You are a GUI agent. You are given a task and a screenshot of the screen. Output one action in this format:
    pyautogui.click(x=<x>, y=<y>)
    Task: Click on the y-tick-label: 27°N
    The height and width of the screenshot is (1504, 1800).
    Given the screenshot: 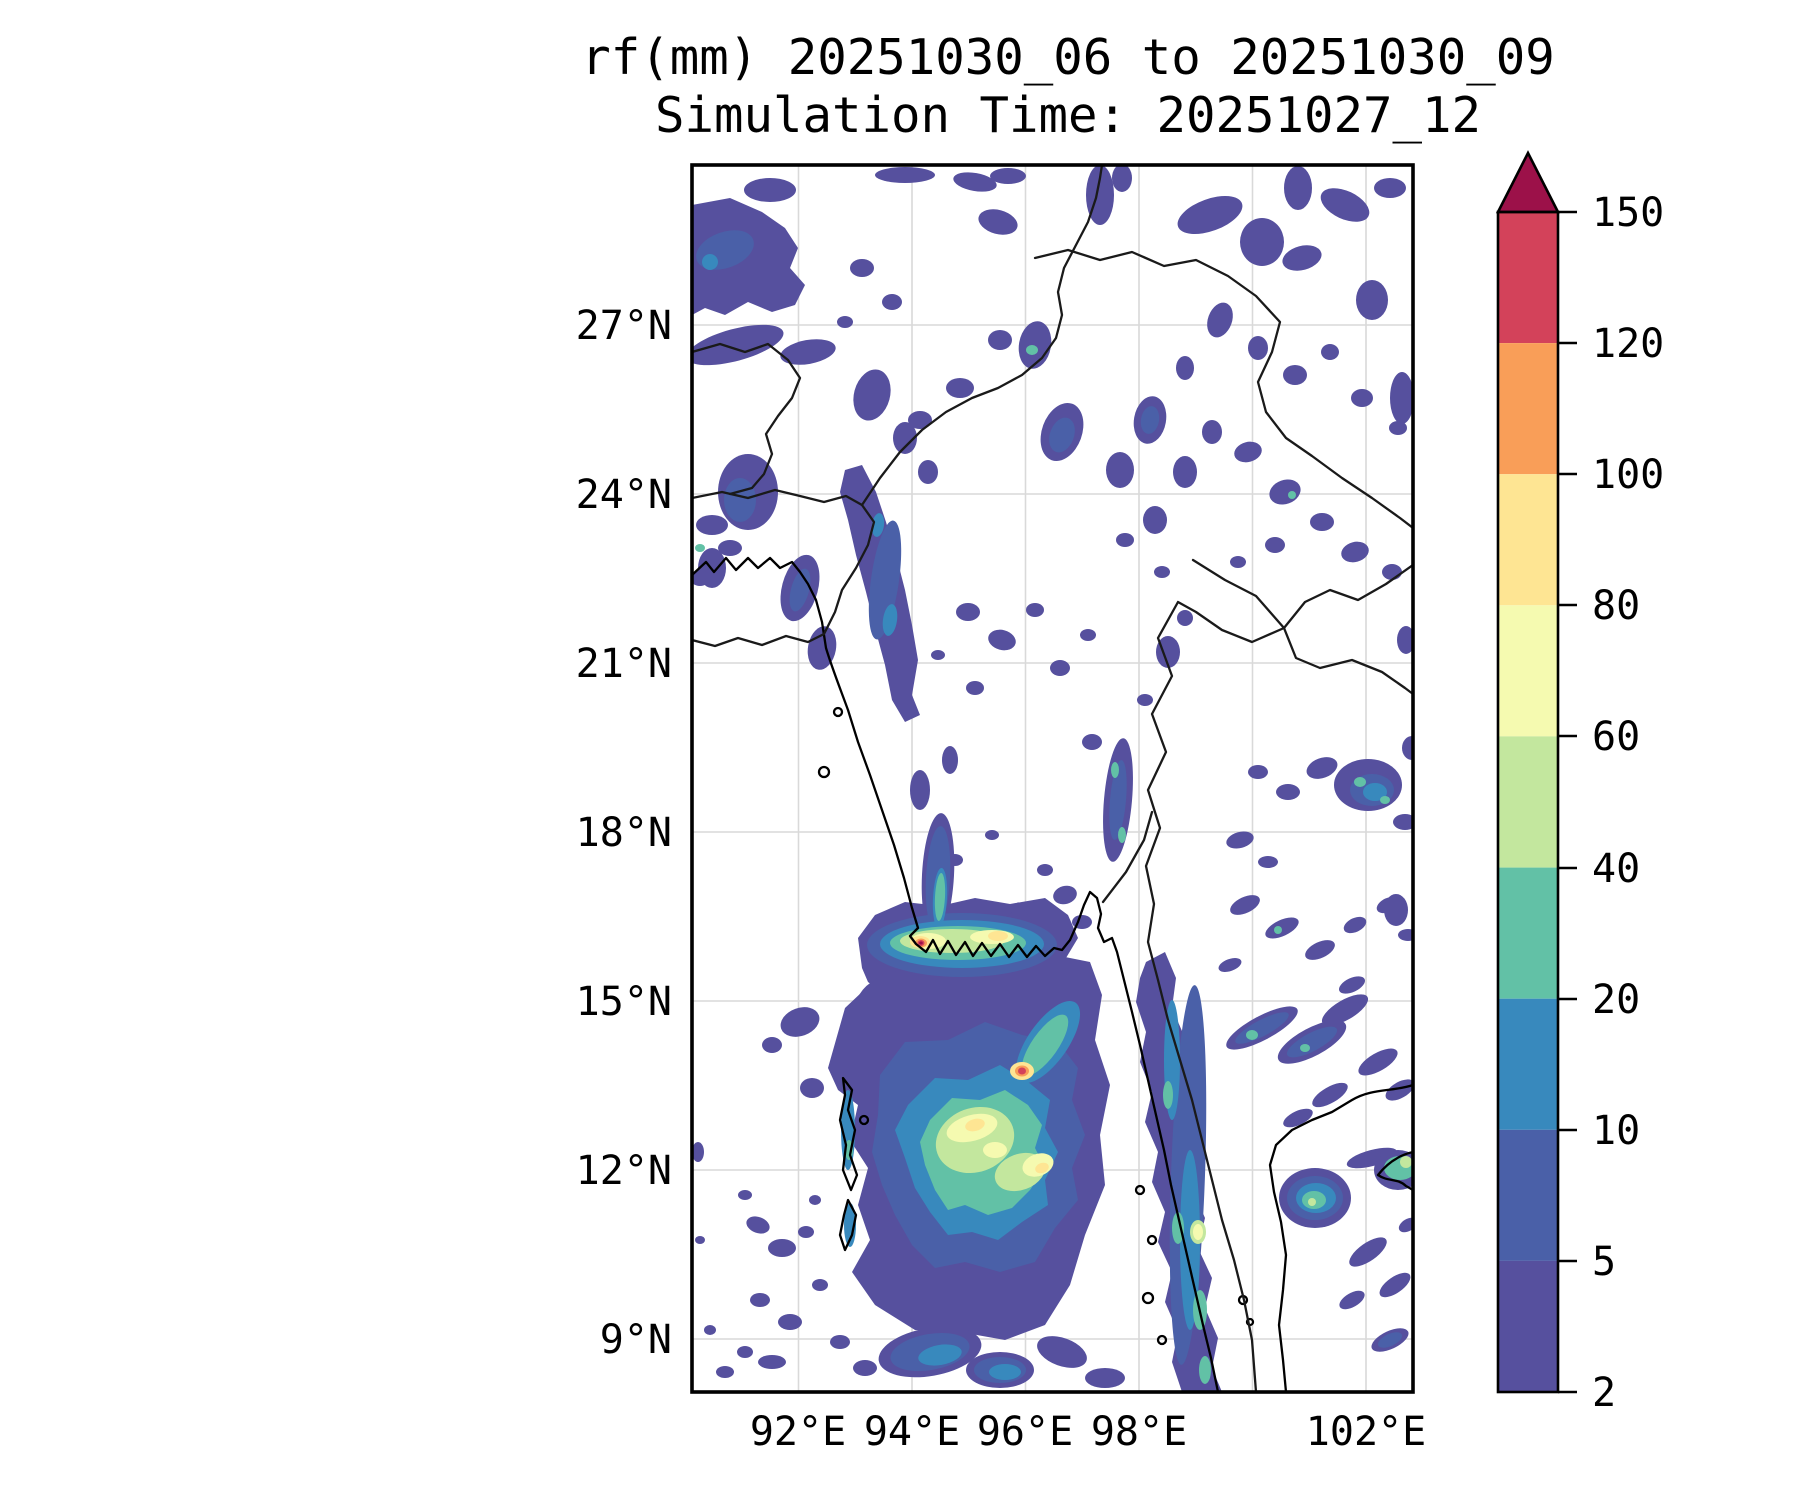 What is the action you would take?
    pyautogui.click(x=624, y=326)
    